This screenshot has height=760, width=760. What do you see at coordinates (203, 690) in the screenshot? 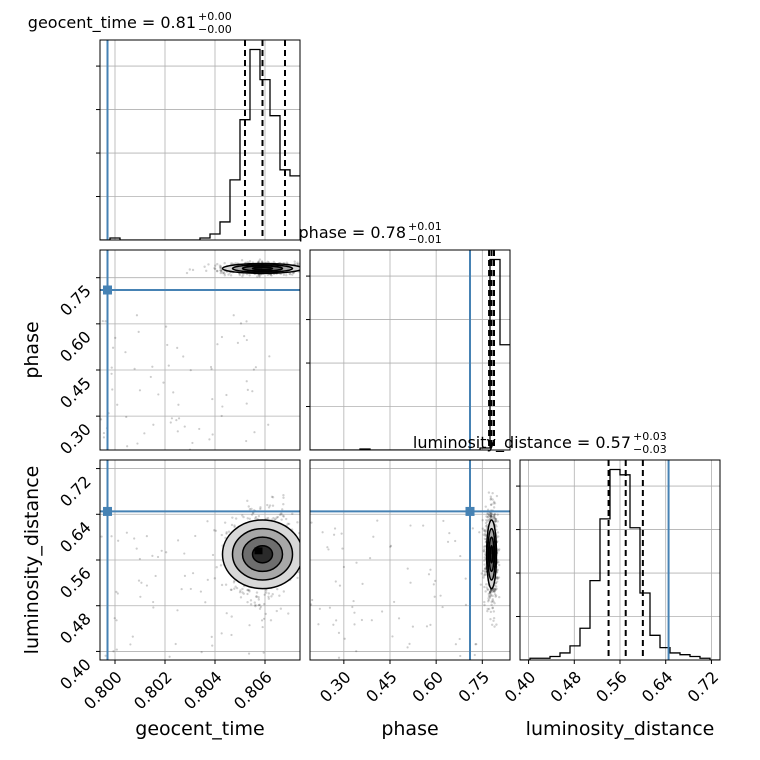
I see `xtick-label: 0.804` at bounding box center [203, 690].